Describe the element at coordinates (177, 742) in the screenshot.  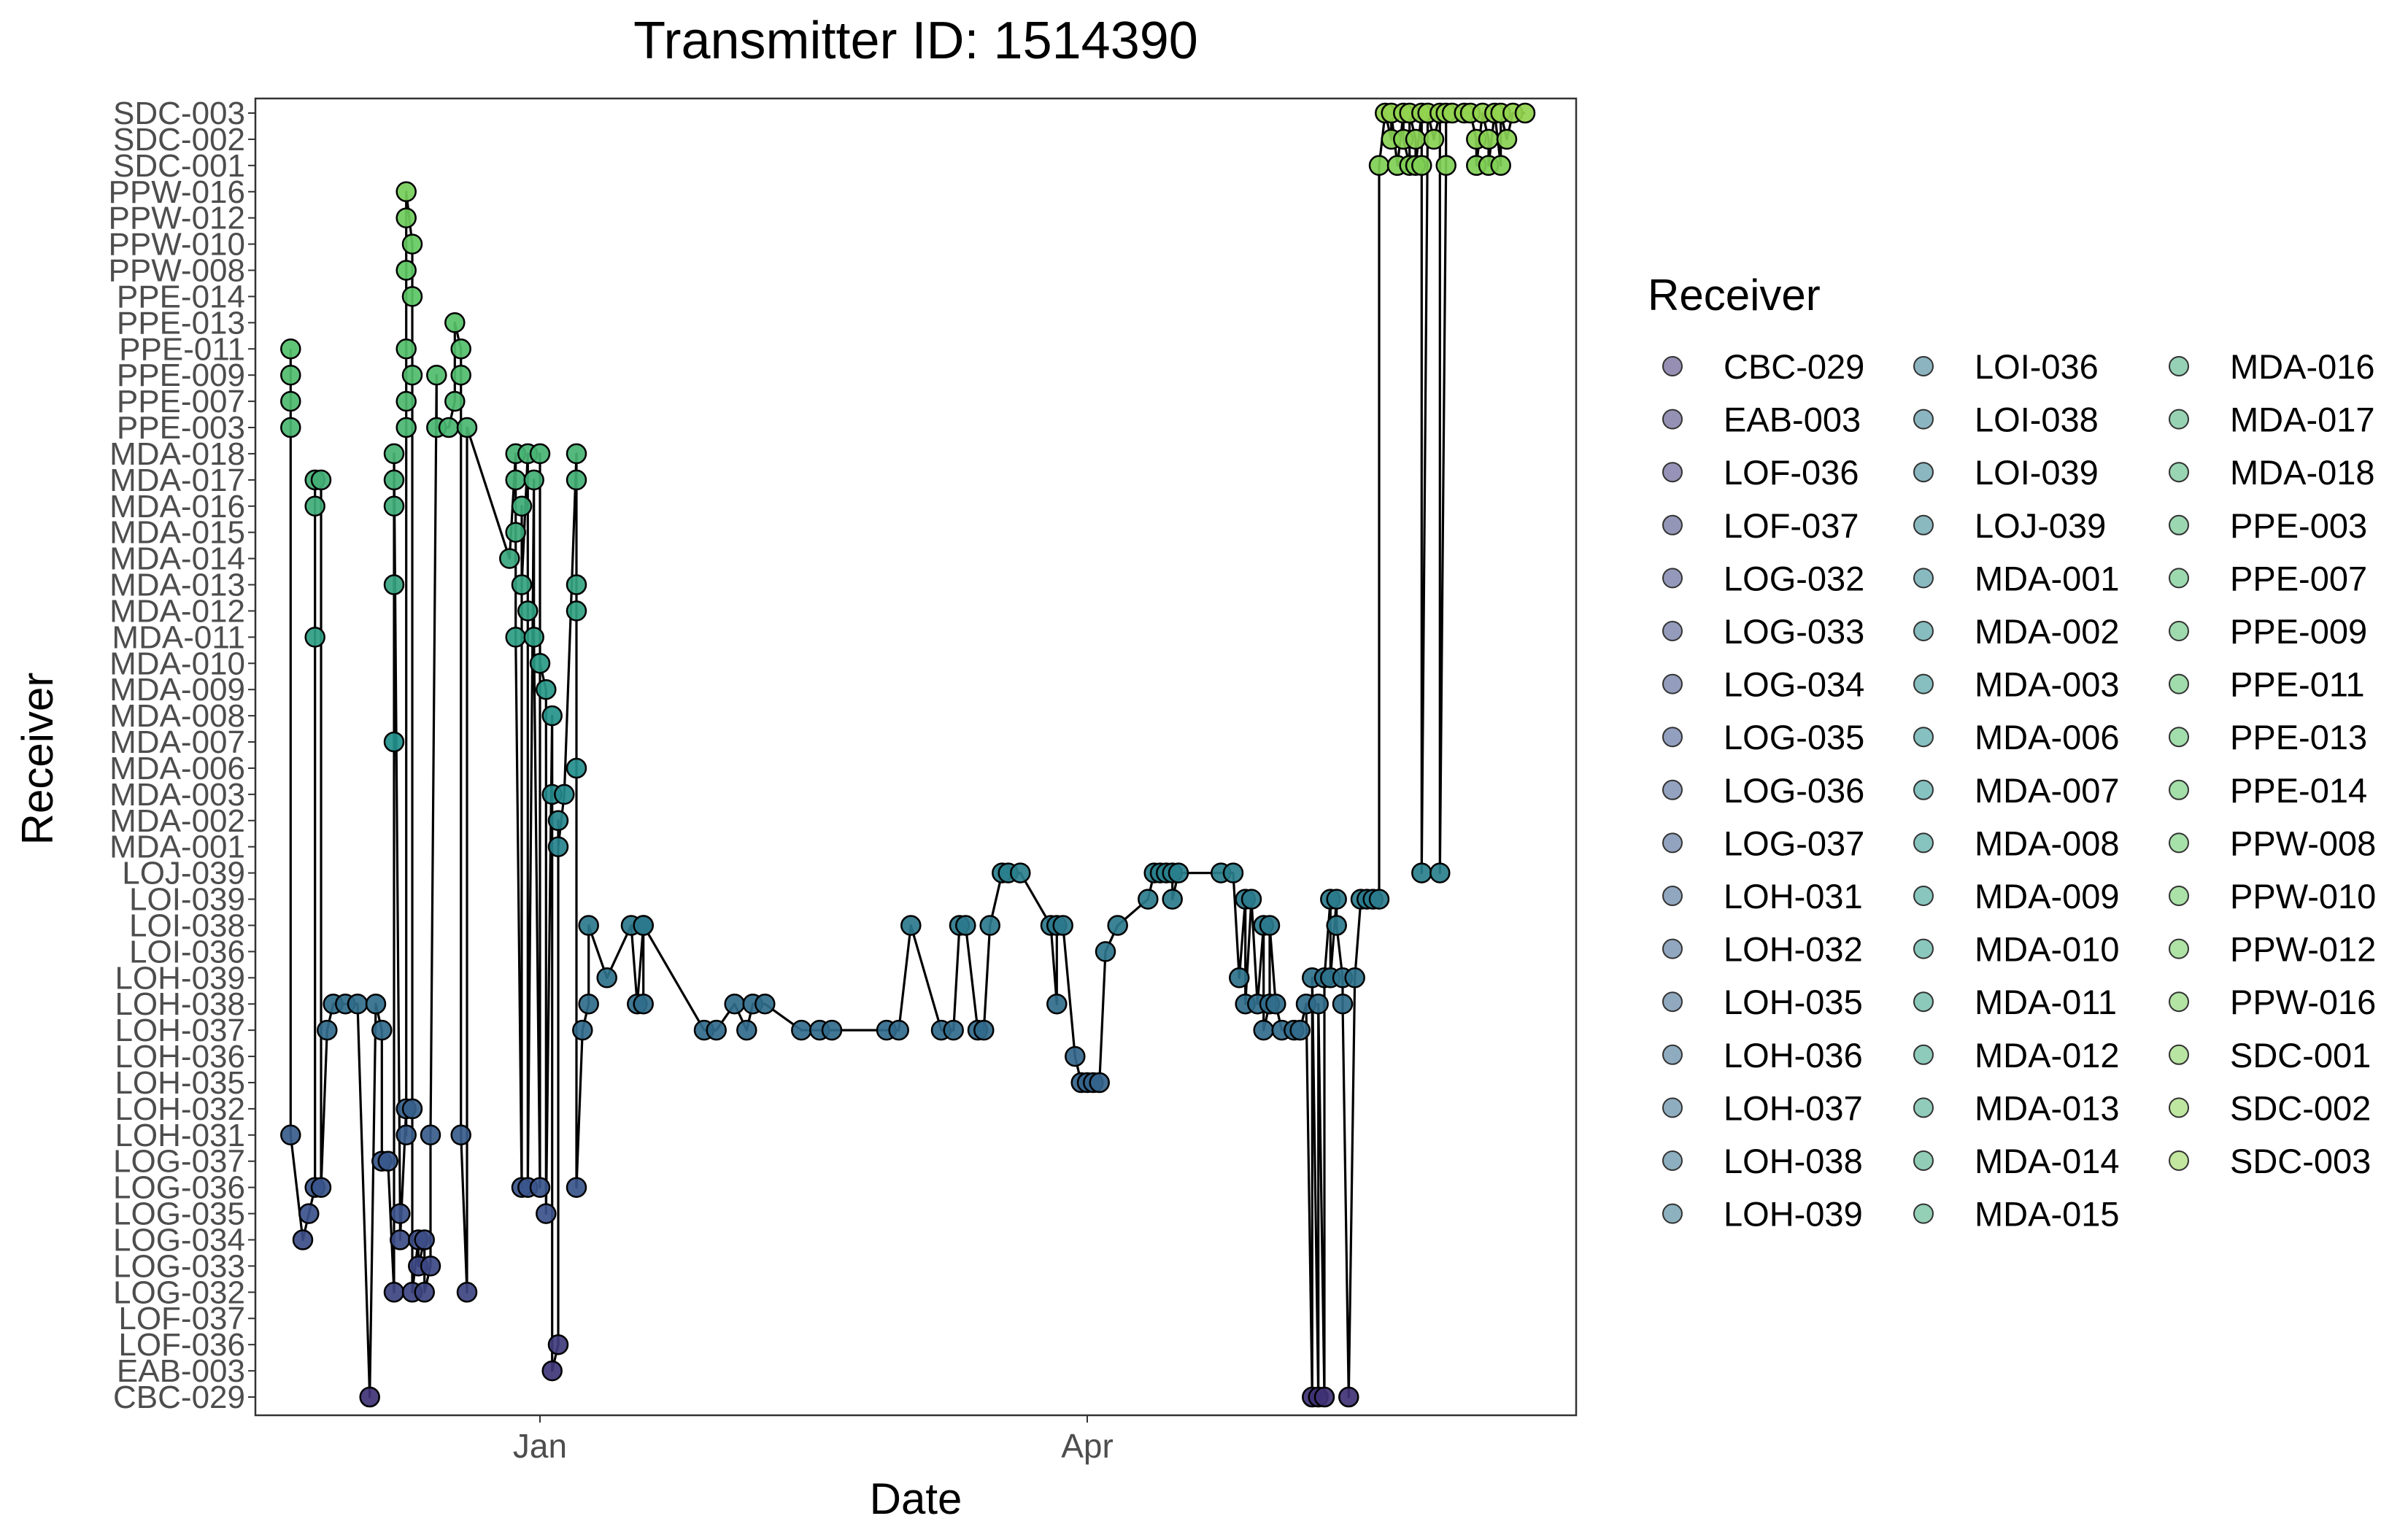
I see `y-tick-label: MDA-007` at that location.